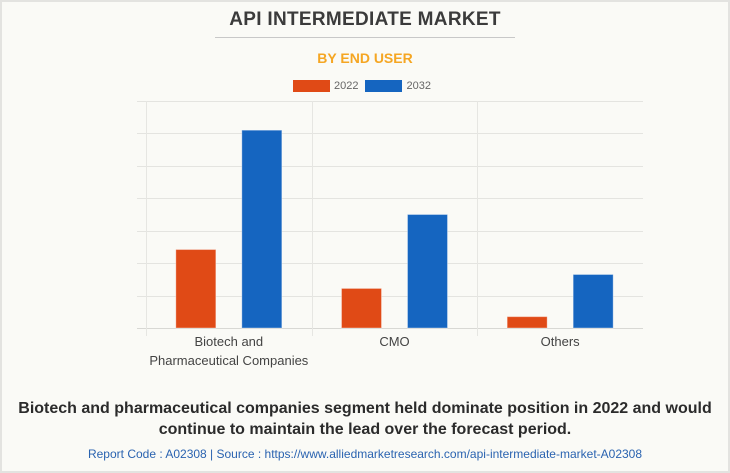  Describe the element at coordinates (365, 58) in the screenshot. I see `chart-subtitle: BY END USER` at that location.